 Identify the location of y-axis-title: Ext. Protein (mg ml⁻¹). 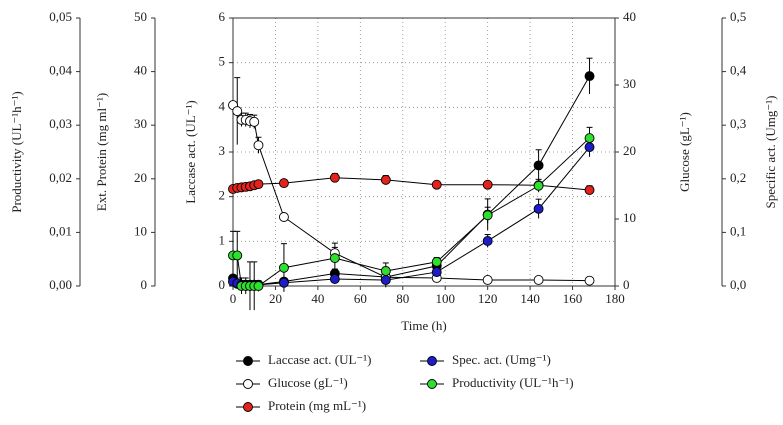
(101, 152).